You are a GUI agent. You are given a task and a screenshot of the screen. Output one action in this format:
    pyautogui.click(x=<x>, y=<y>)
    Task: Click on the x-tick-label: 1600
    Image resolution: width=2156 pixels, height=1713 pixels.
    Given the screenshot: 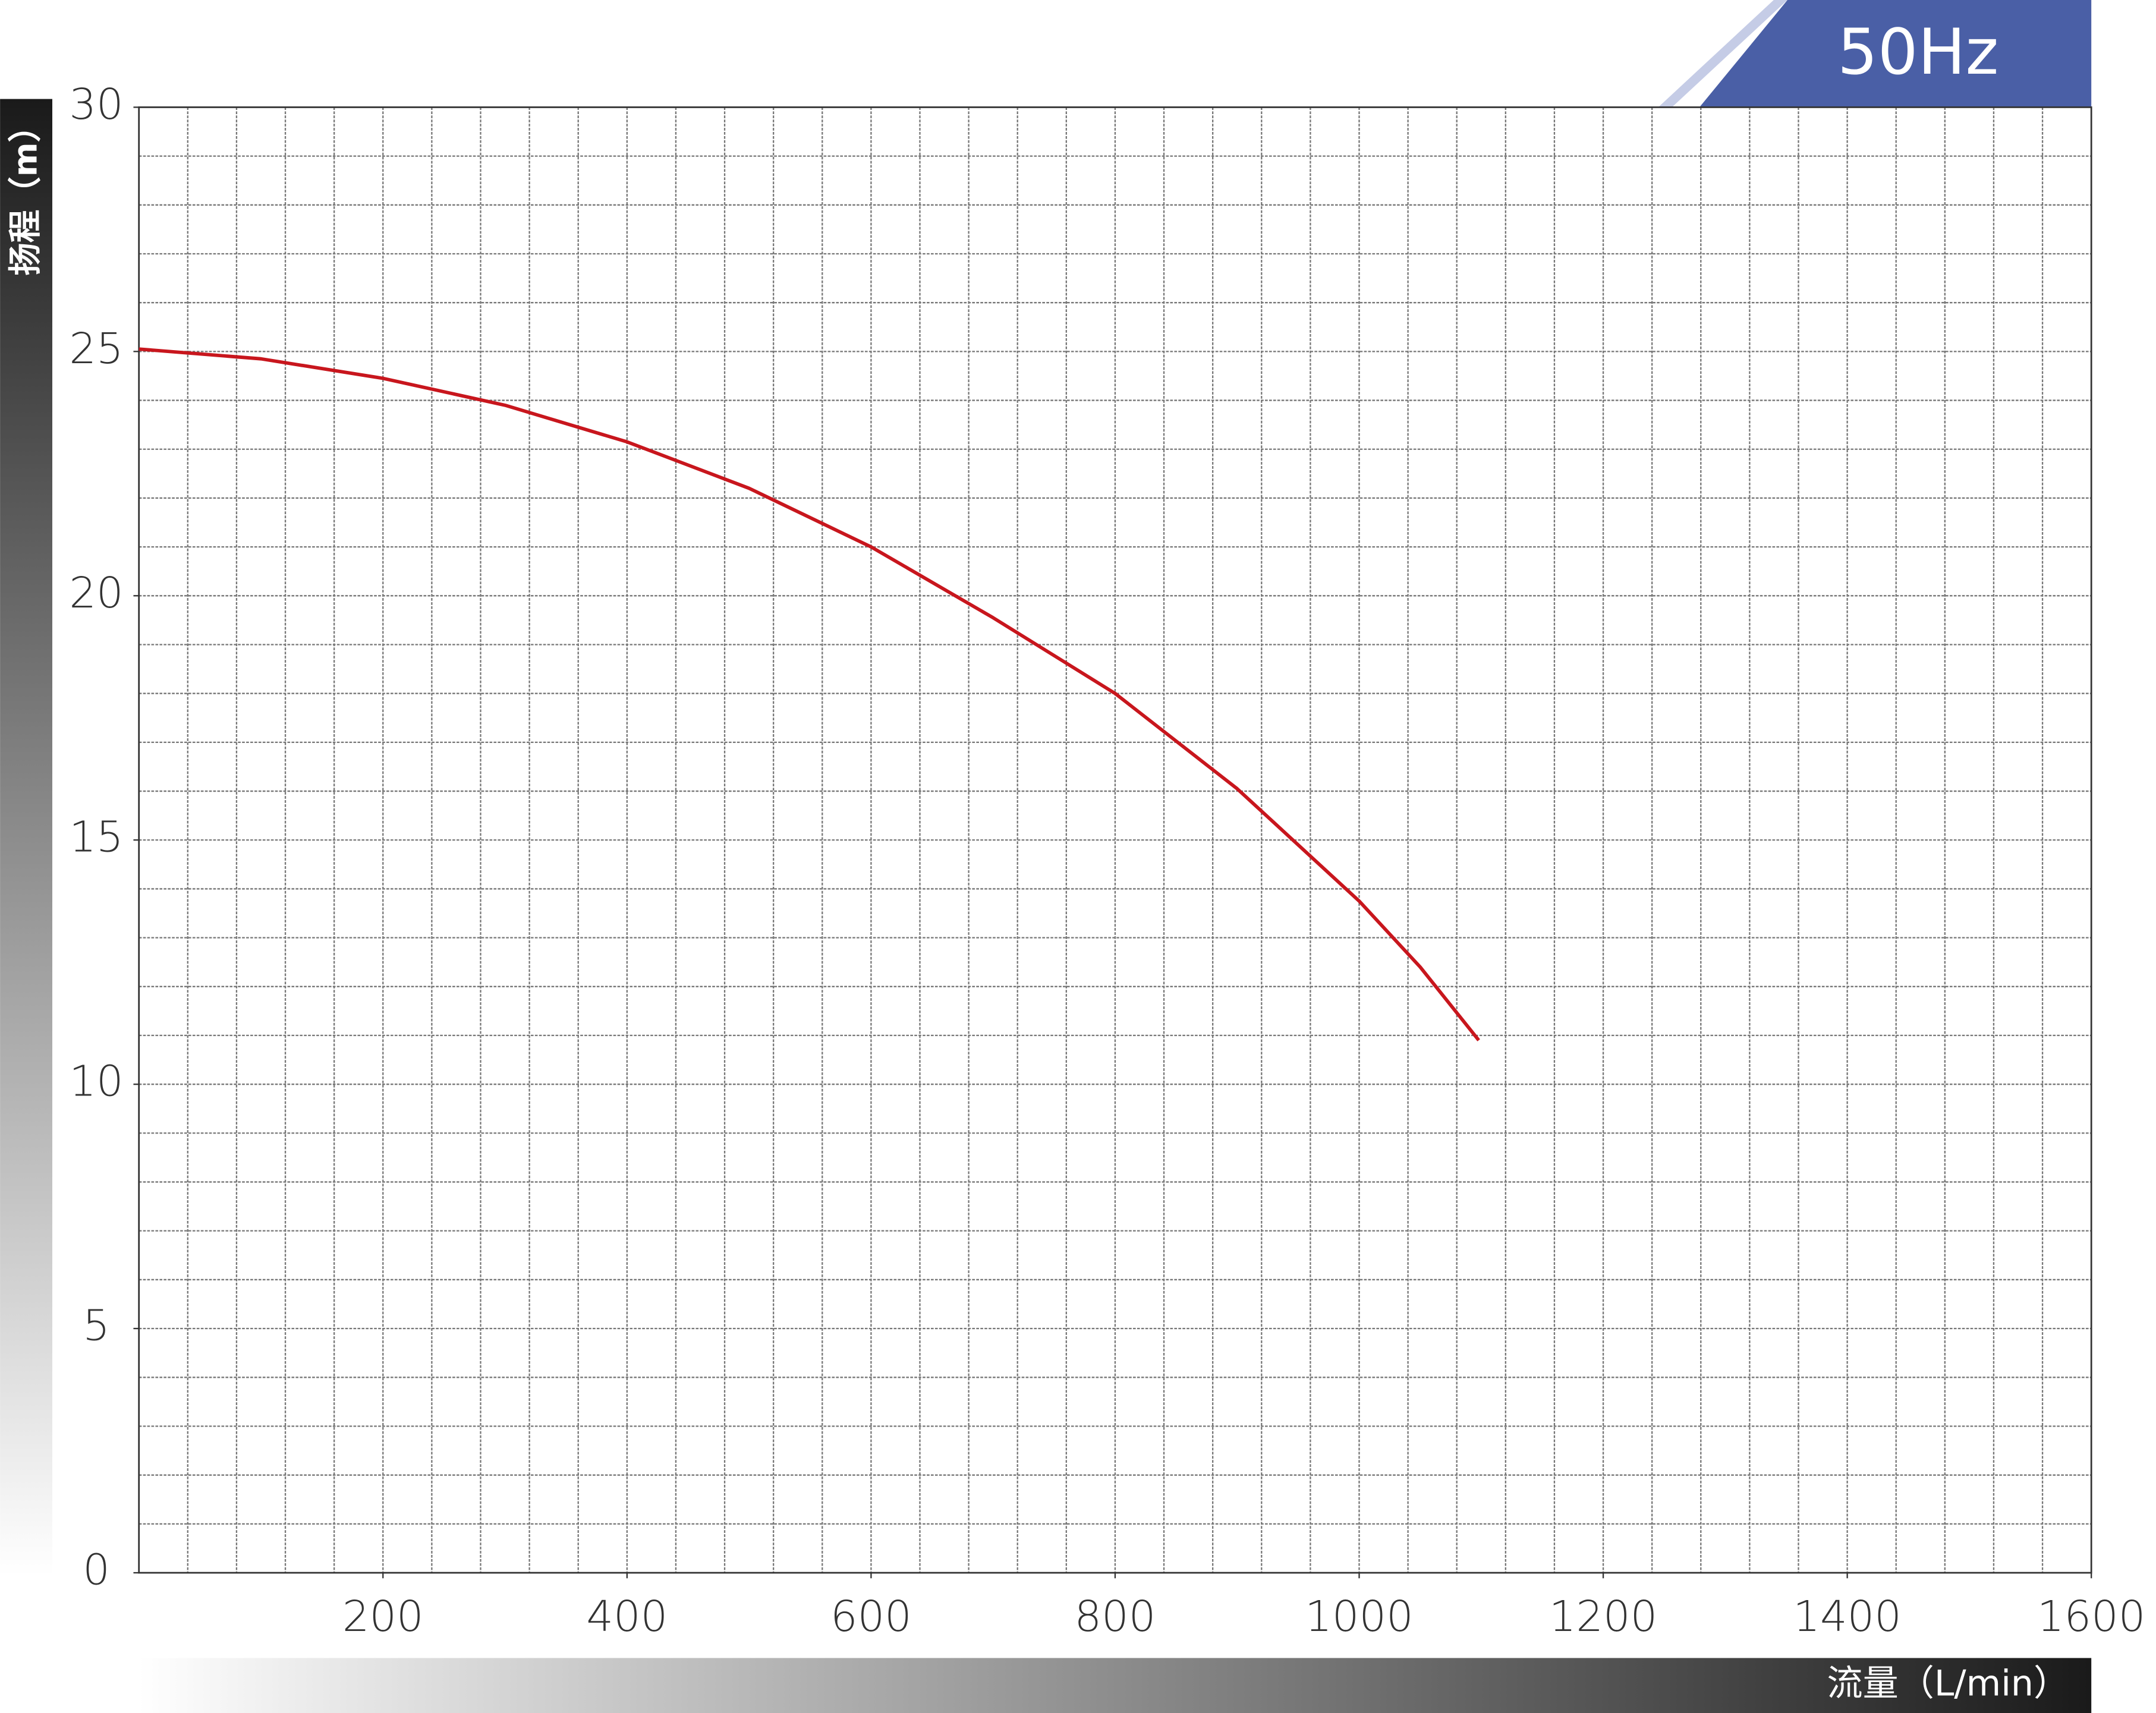 What is the action you would take?
    pyautogui.click(x=2091, y=1616)
    